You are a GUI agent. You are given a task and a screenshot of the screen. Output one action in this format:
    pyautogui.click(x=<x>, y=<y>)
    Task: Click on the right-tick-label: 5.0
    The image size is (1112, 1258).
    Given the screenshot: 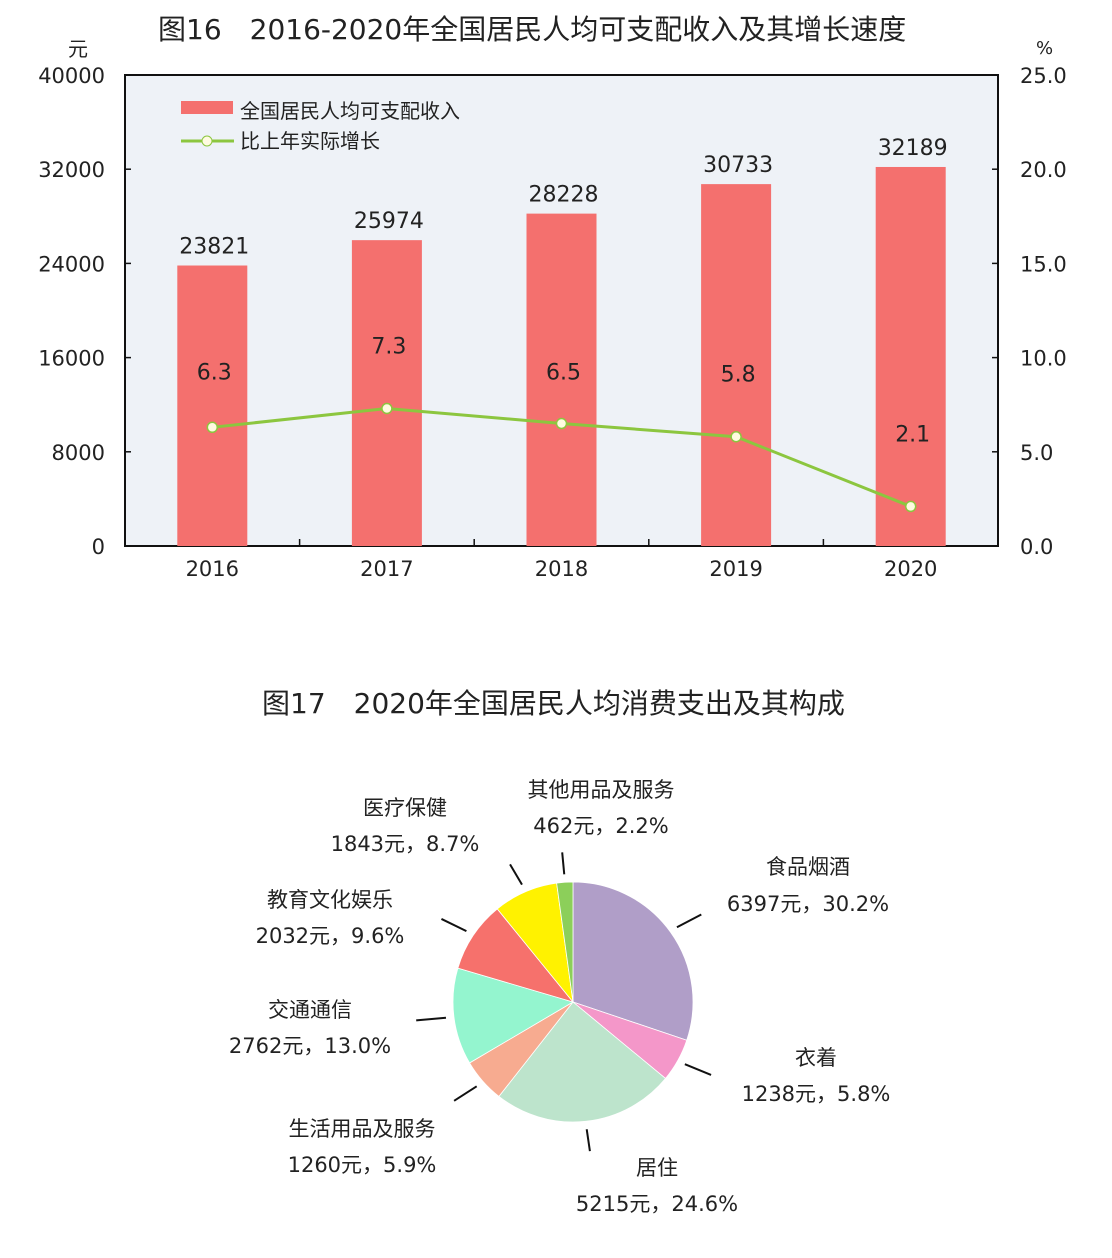 What is the action you would take?
    pyautogui.click(x=1036, y=453)
    